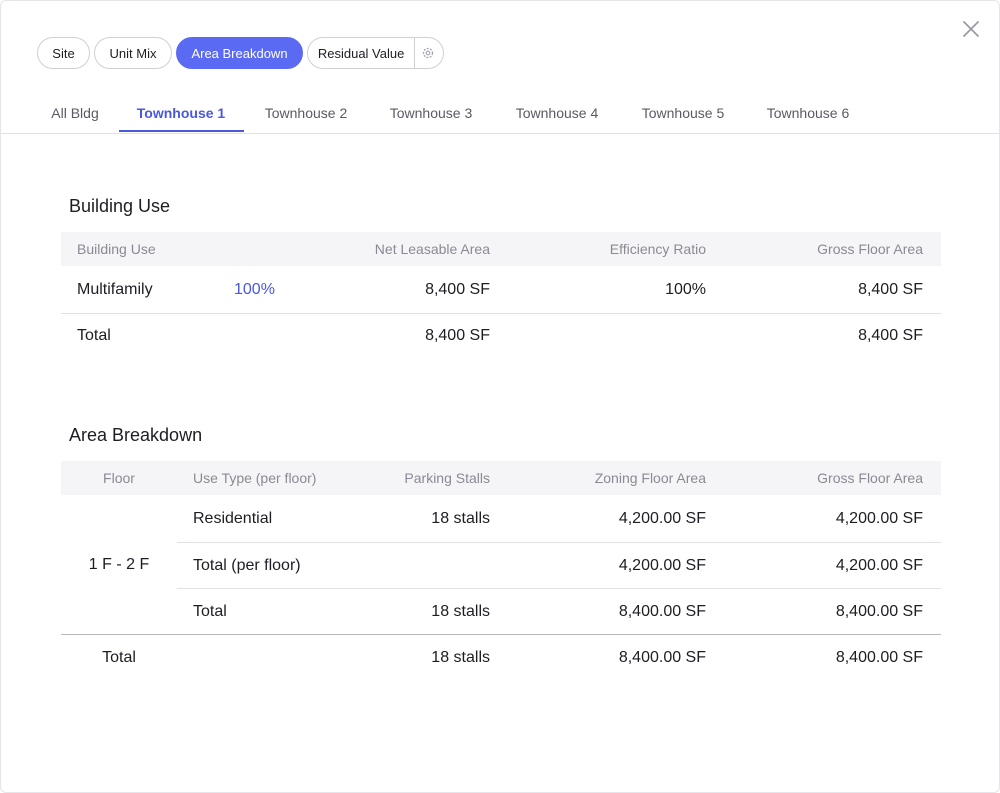 The image size is (1000, 793). Describe the element at coordinates (557, 113) in the screenshot. I see `tab: Townhouse 4` at that location.